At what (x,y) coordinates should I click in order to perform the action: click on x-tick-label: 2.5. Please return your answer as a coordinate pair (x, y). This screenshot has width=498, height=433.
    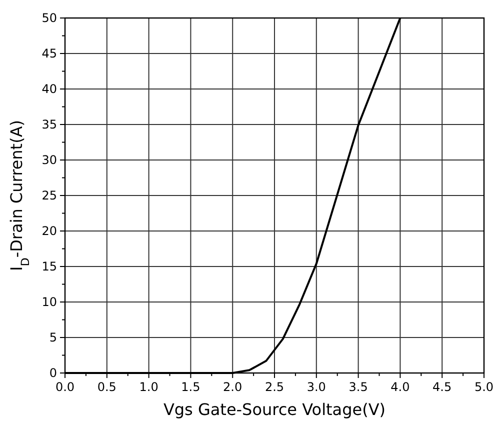
    Looking at the image, I should click on (274, 387).